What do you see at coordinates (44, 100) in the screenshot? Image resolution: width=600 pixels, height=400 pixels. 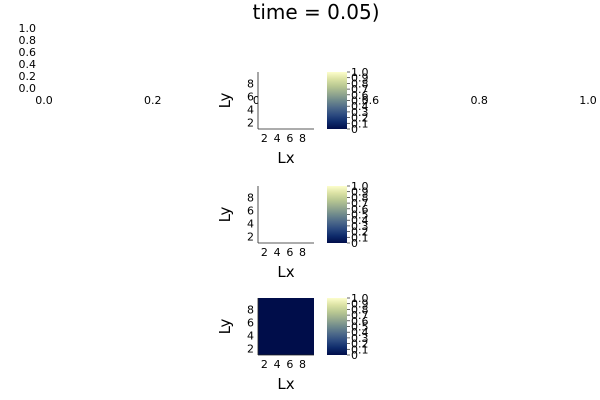 I see `bg-x-tick-label: 0.0` at bounding box center [44, 100].